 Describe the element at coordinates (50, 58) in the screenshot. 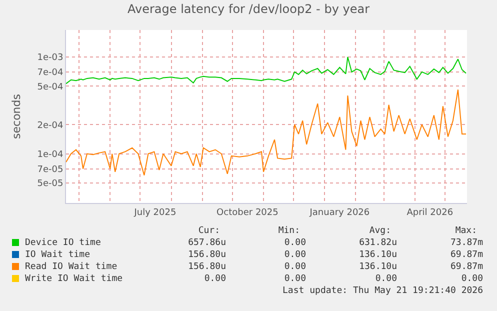

I see `y-tick-label: 1e-03` at that location.